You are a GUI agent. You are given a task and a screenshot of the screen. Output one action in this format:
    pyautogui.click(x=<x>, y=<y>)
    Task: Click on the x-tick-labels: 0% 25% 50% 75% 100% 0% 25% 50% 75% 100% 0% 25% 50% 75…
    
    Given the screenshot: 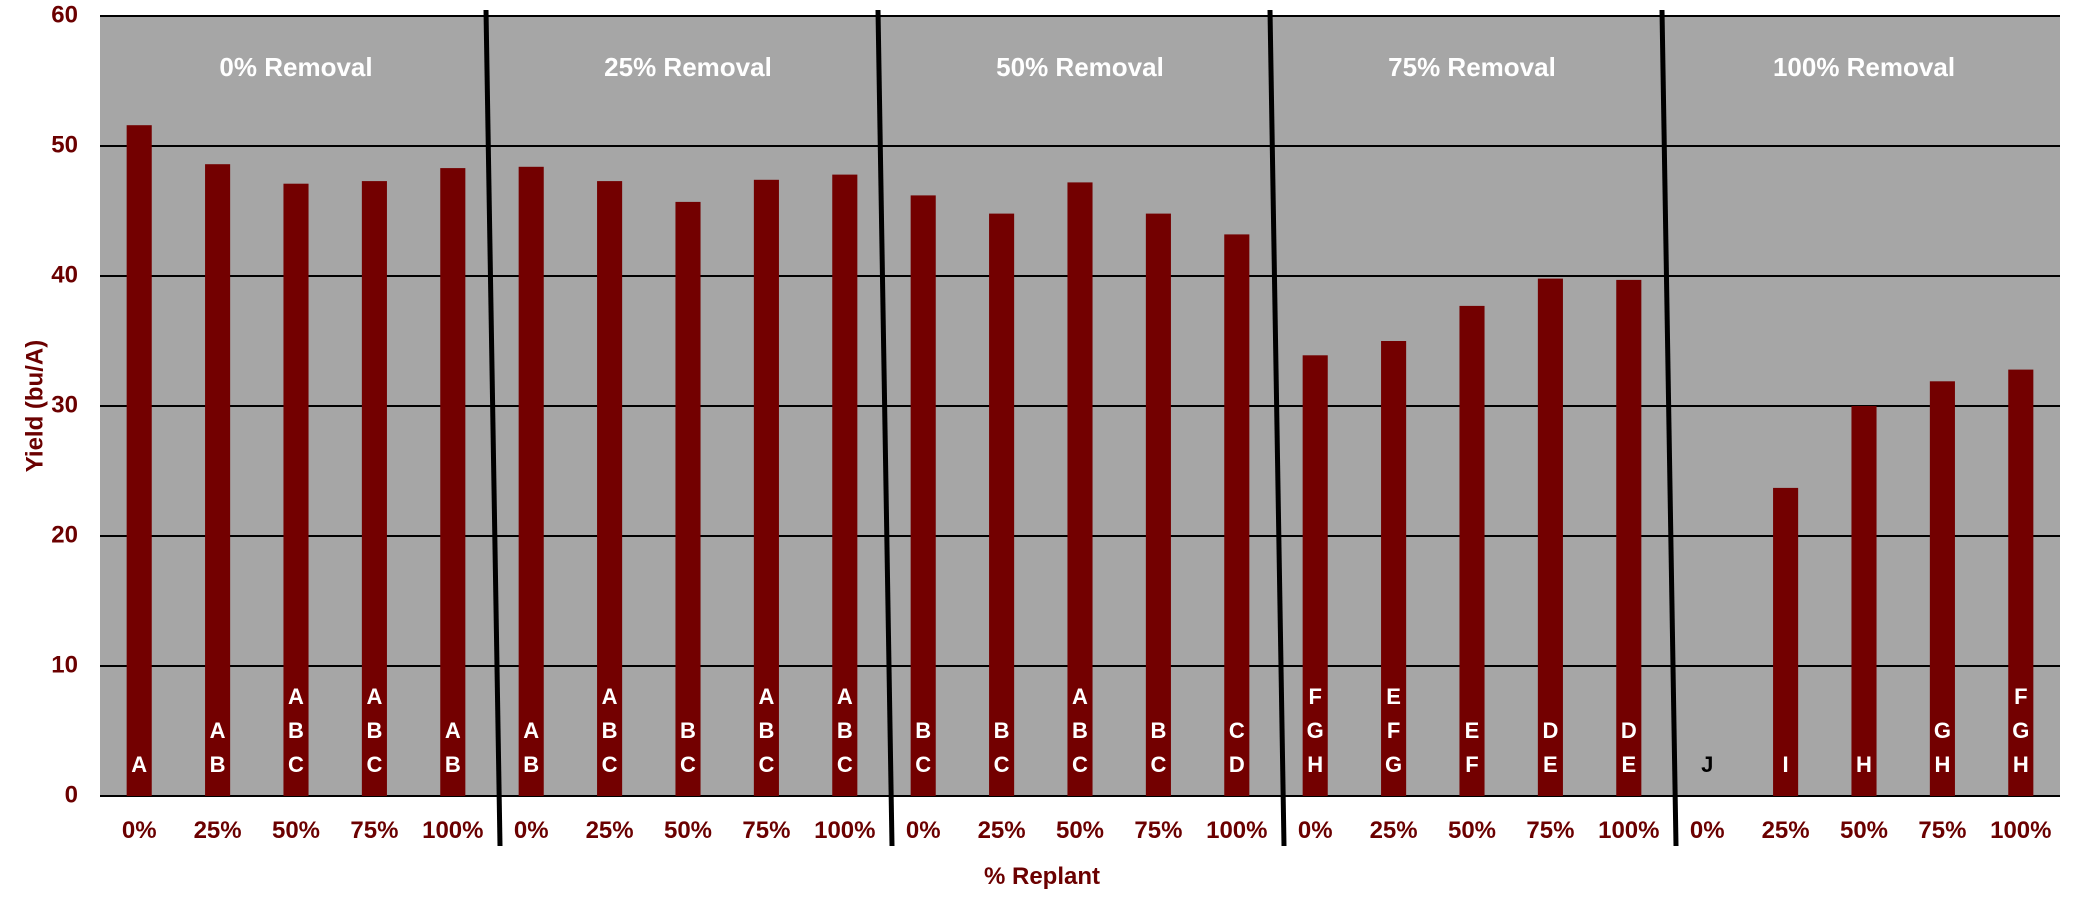 What is the action you would take?
    pyautogui.click(x=1087, y=830)
    